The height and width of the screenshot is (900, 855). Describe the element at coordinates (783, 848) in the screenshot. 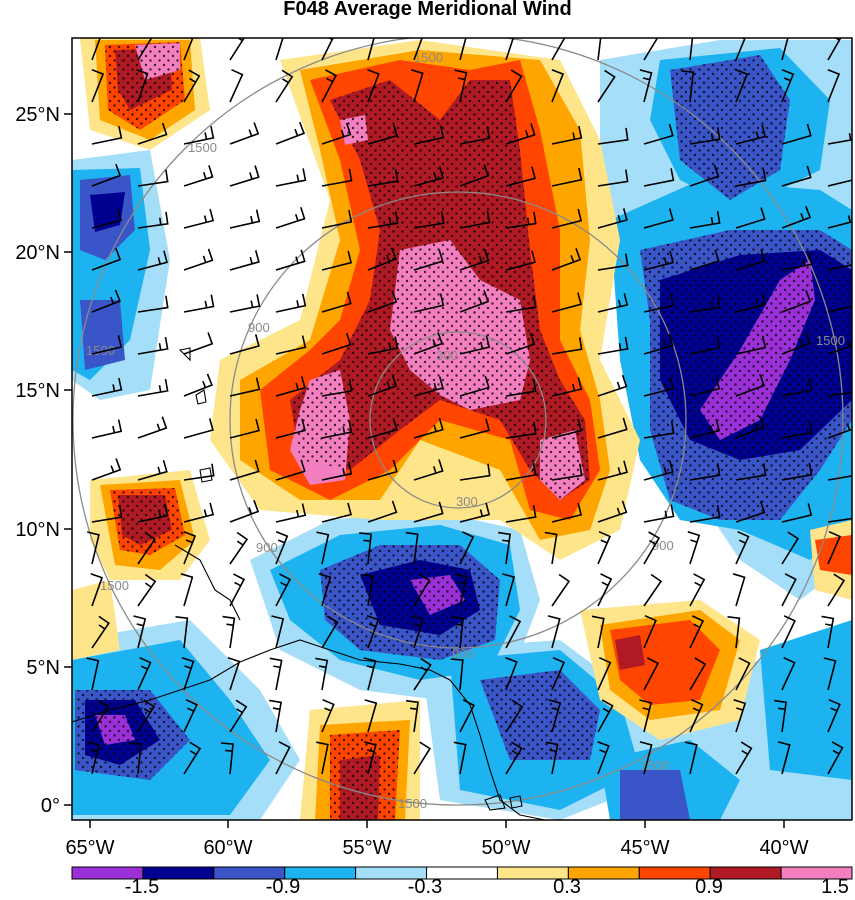

I see `x-tick-label: 40°W` at that location.